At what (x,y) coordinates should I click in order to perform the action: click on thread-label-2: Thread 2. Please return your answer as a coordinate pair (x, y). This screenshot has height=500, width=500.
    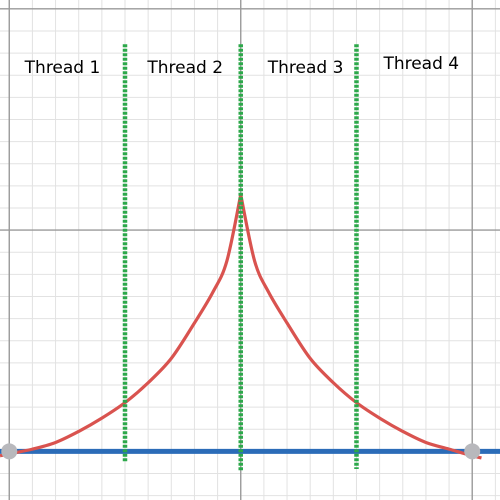
    Looking at the image, I should click on (184, 68).